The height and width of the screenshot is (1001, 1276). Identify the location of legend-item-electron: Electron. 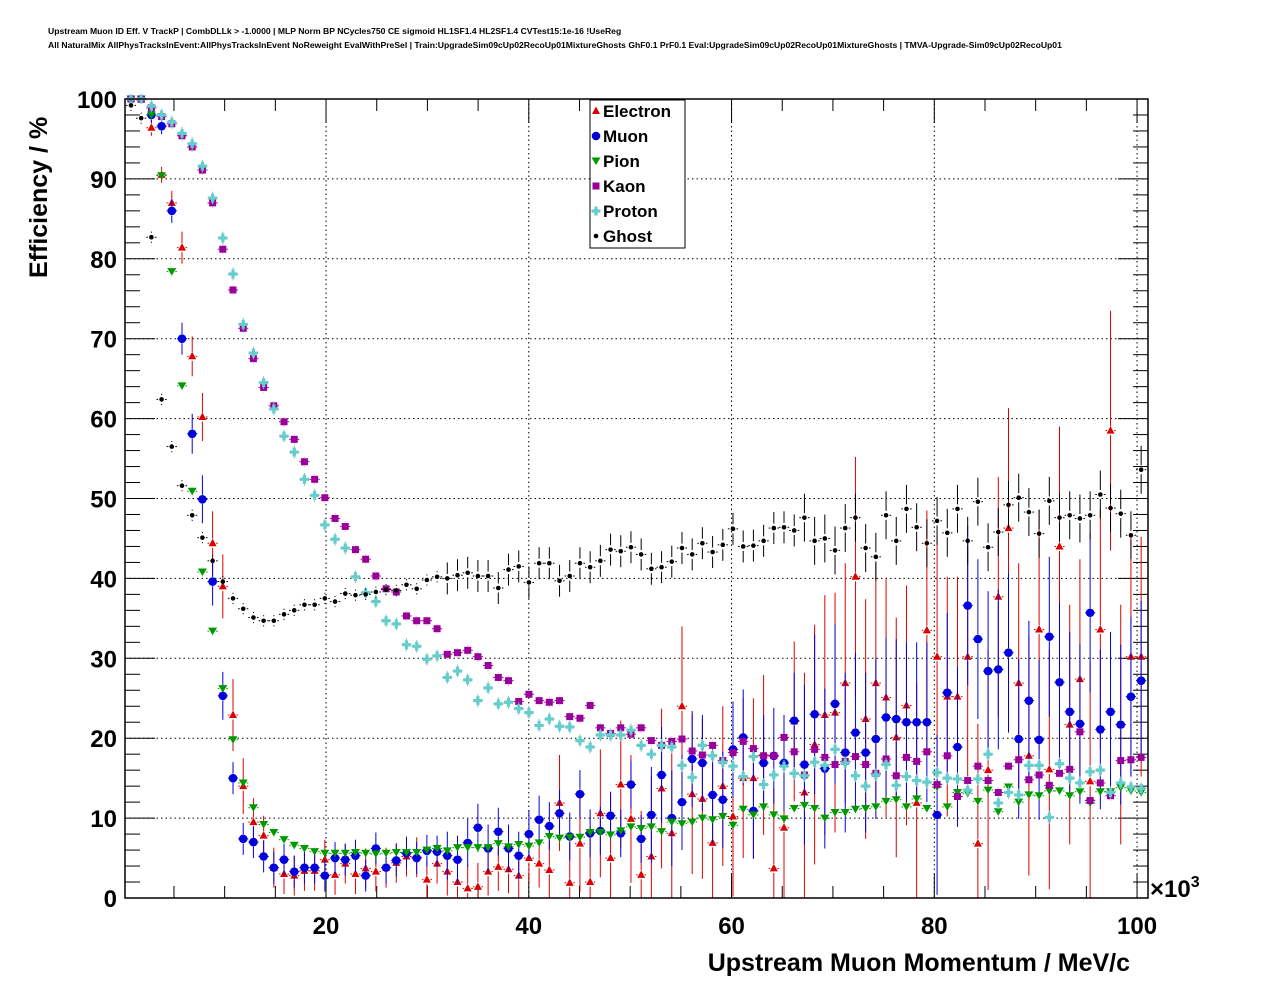
(631, 111).